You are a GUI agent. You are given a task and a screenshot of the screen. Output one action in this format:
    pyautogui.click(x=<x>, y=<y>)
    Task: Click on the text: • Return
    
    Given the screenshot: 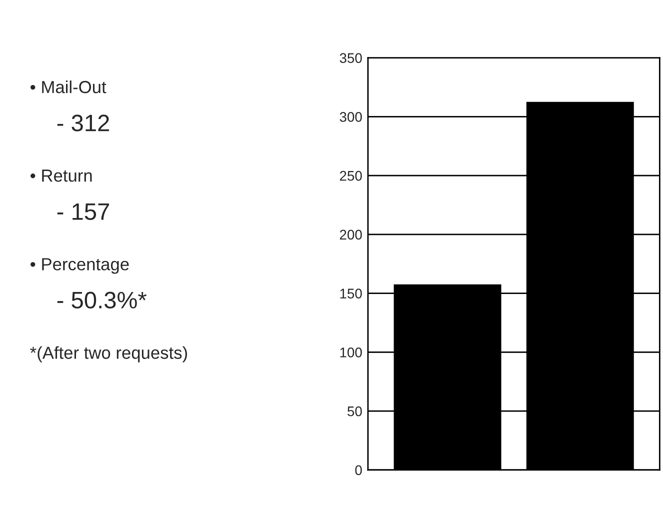 What is the action you would take?
    pyautogui.click(x=61, y=176)
    